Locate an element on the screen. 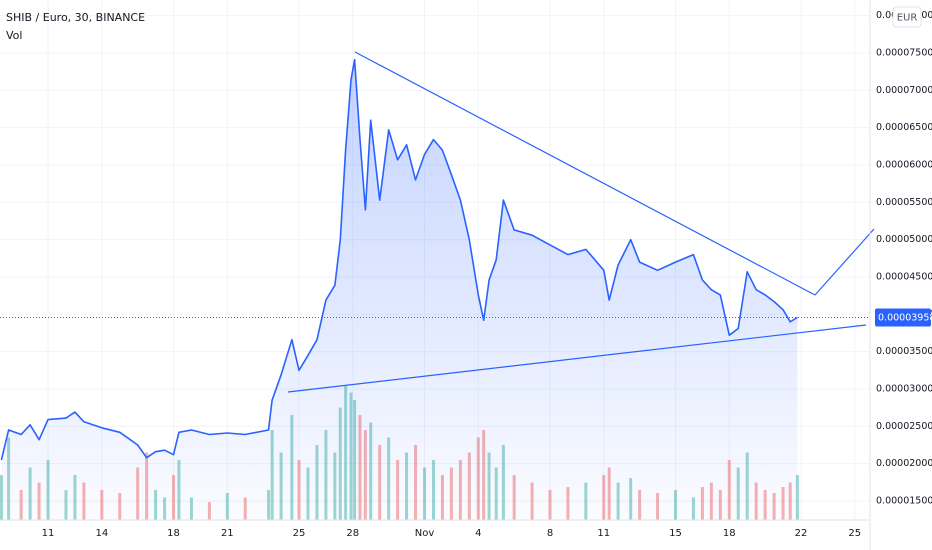 Image resolution: width=932 pixels, height=550 pixels. current-price-label: 0.00003958 is located at coordinates (905, 317).